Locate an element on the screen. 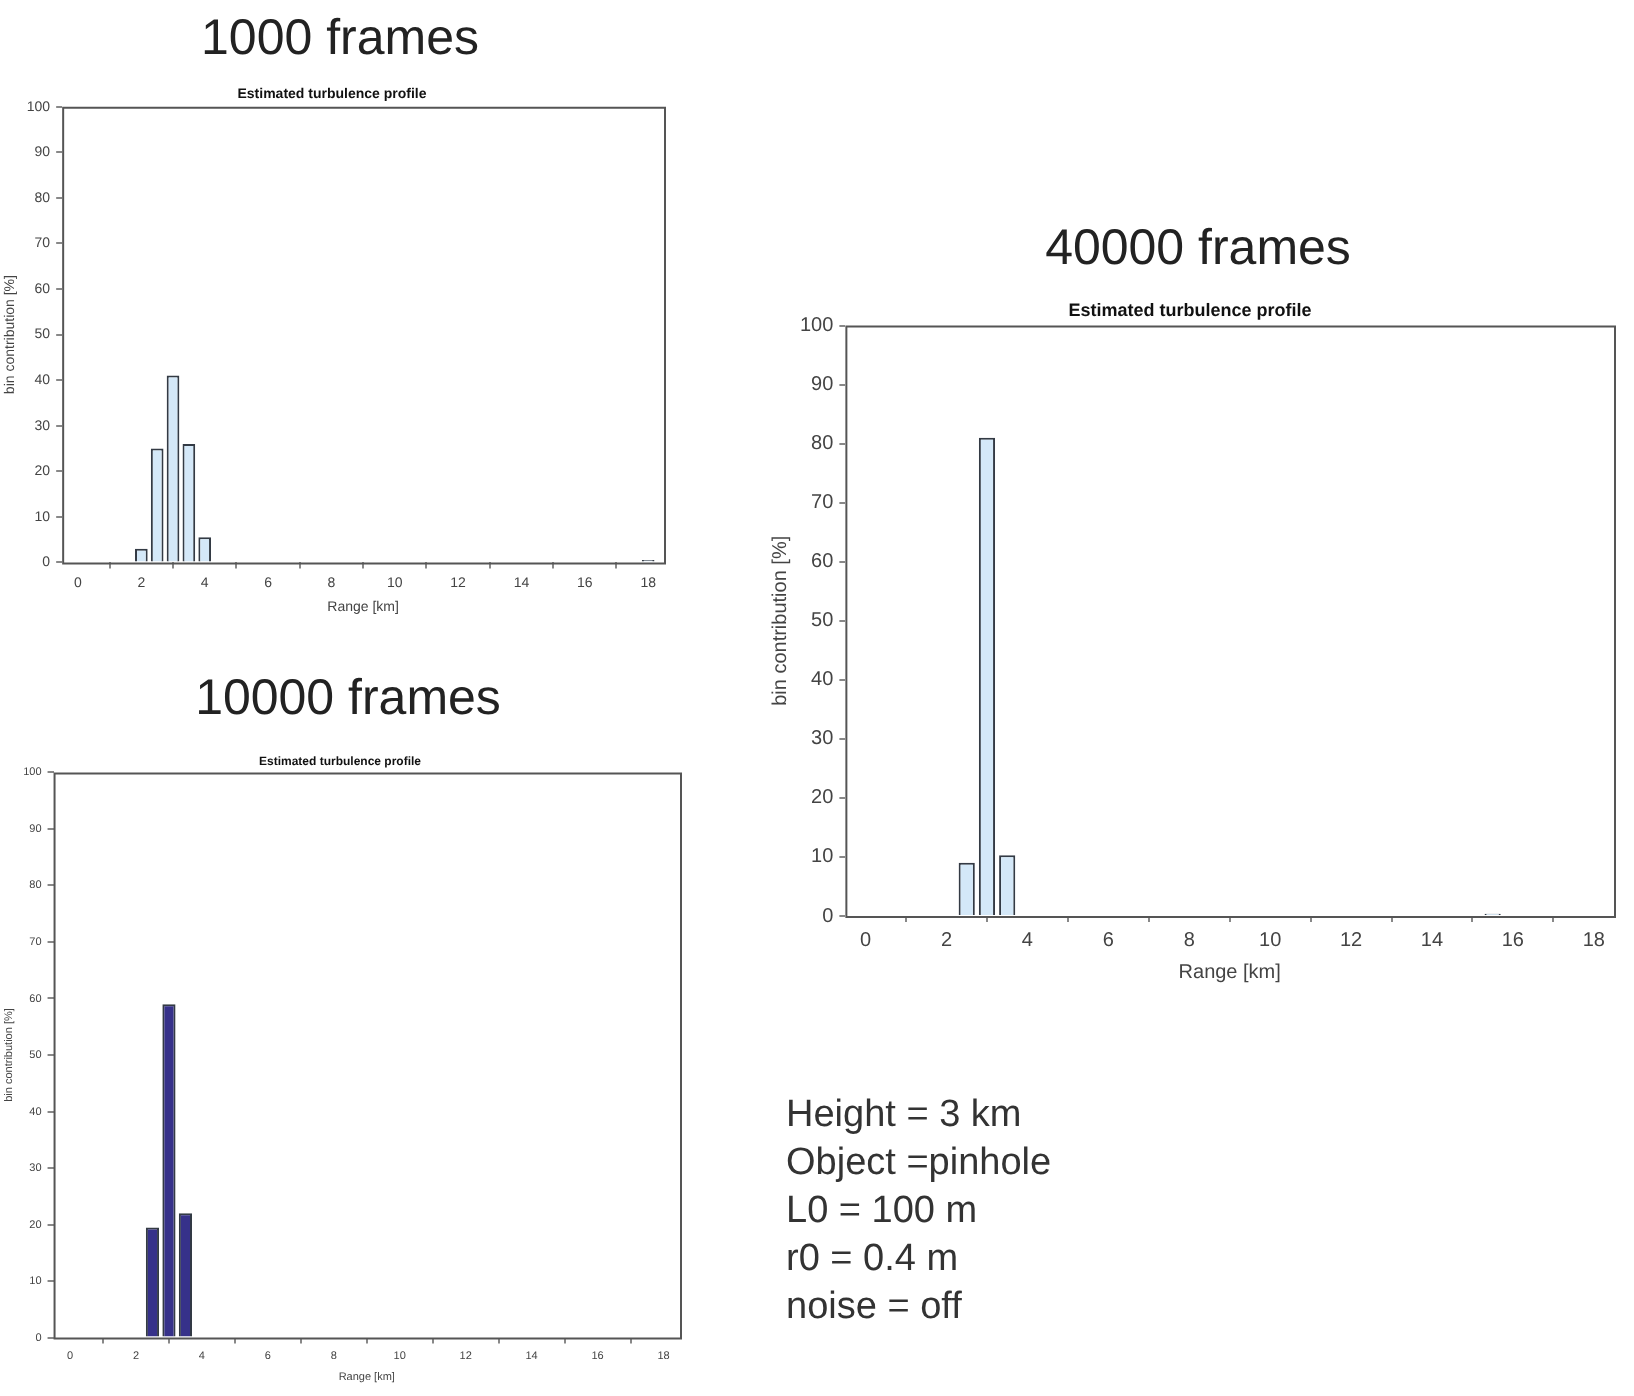 This screenshot has height=1396, width=1634. y-tick-label: 90 is located at coordinates (823, 385).